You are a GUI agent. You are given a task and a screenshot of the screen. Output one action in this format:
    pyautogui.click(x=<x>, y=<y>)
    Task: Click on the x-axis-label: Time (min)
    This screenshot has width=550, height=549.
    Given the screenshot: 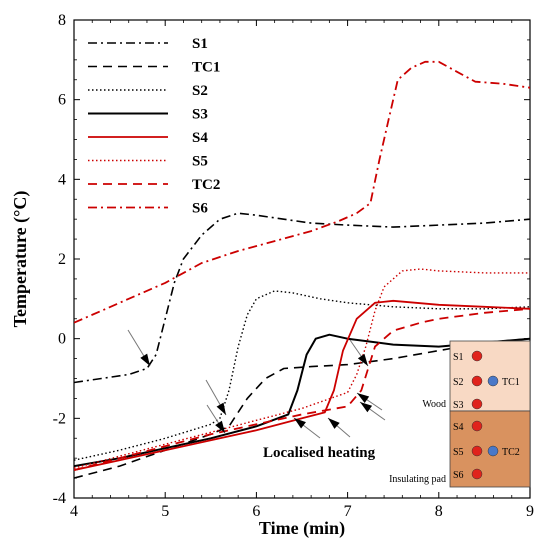 What is the action you would take?
    pyautogui.click(x=302, y=528)
    